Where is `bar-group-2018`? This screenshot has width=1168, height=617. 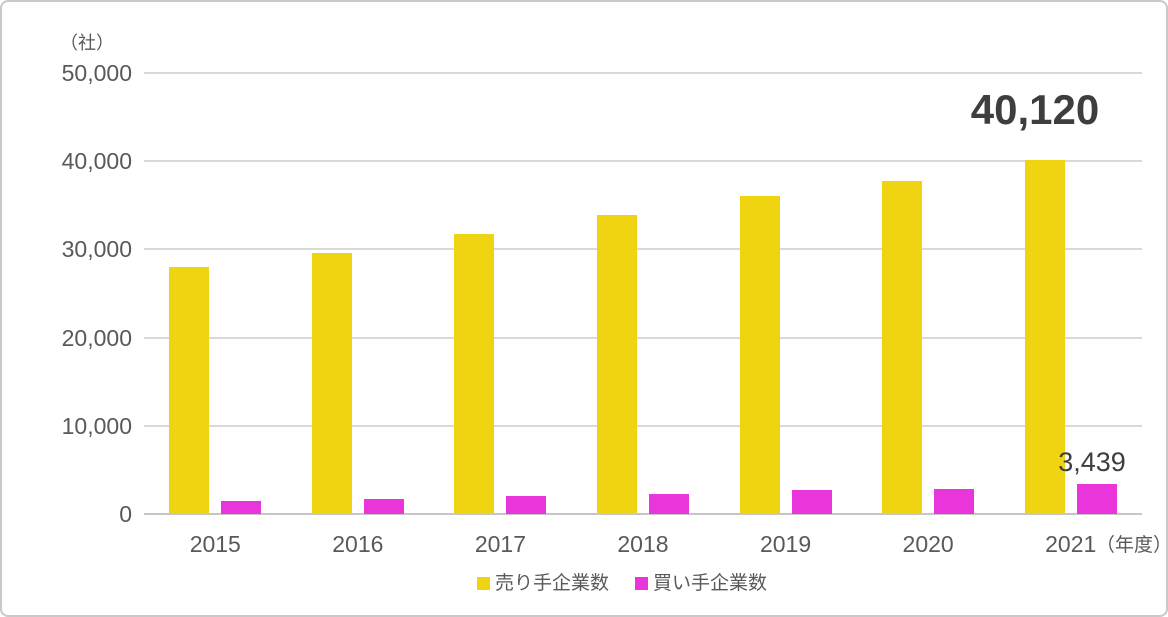
bar-group-2018 is located at coordinates (643, 293).